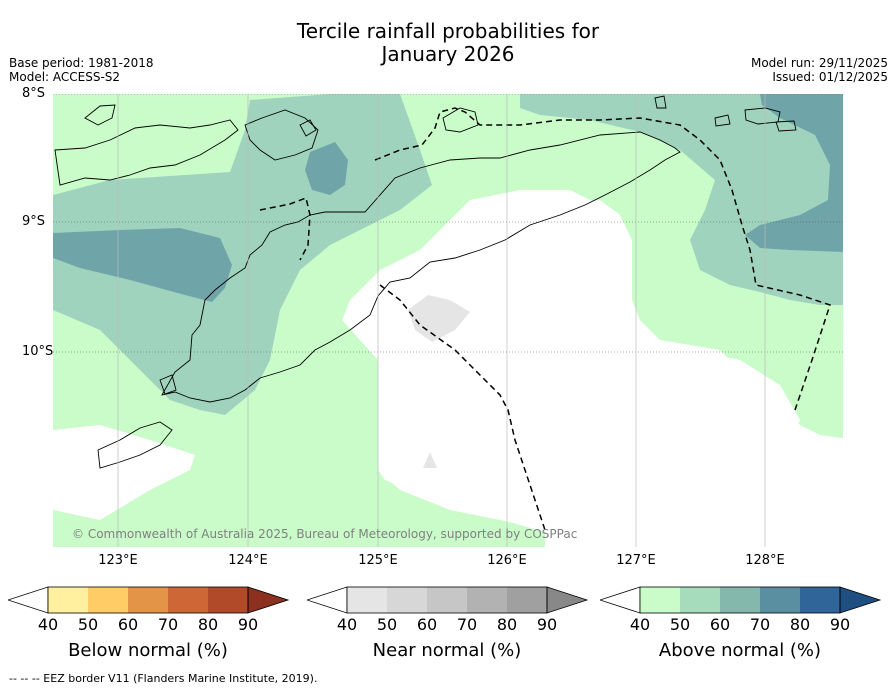 The image size is (896, 690). I want to click on rote-coastline, so click(135, 445).